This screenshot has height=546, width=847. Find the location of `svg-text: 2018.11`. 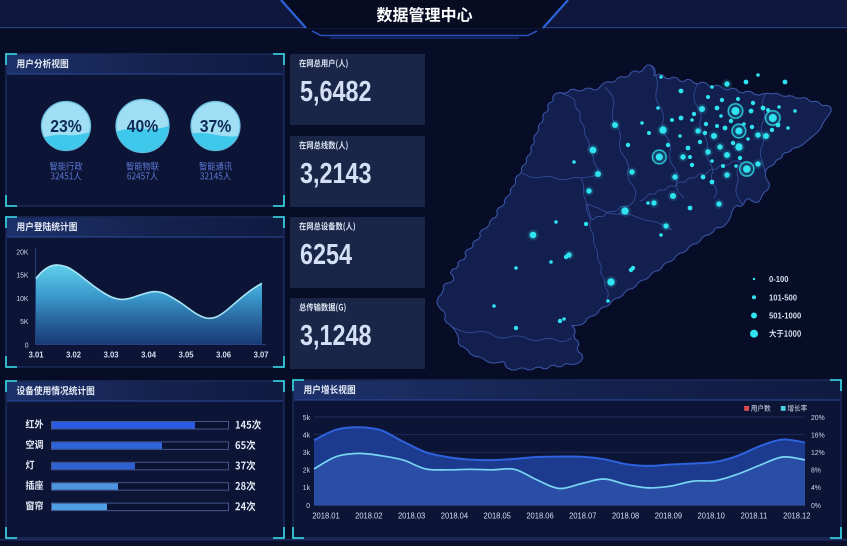

svg-text: 2018.11 is located at coordinates (754, 515).